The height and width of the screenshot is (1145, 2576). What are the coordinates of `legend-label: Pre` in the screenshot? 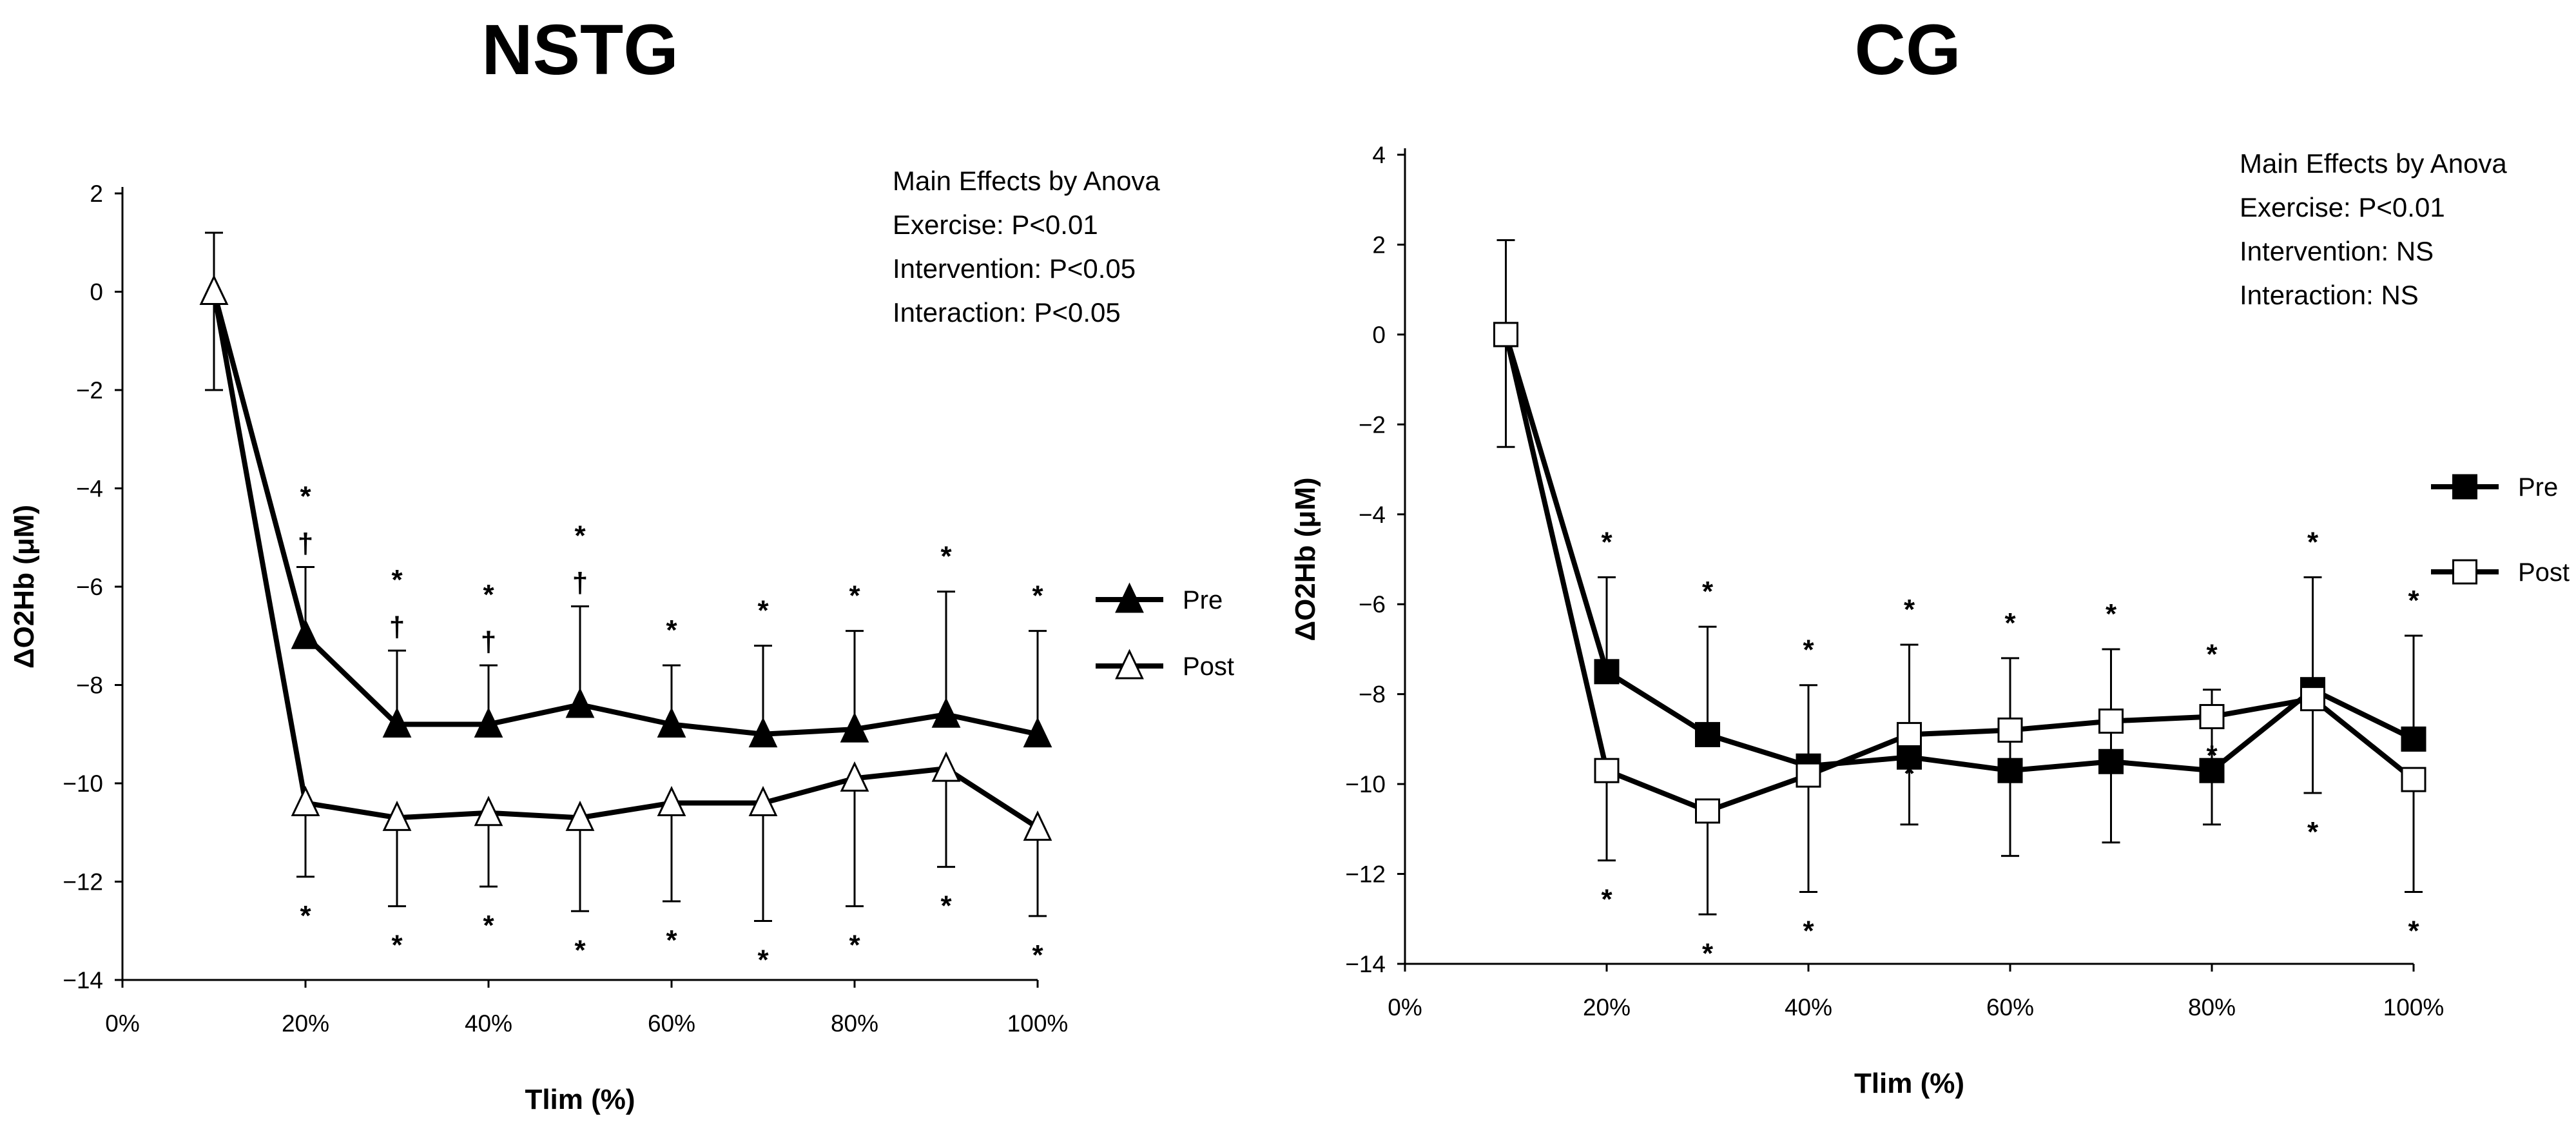 It's located at (2538, 487).